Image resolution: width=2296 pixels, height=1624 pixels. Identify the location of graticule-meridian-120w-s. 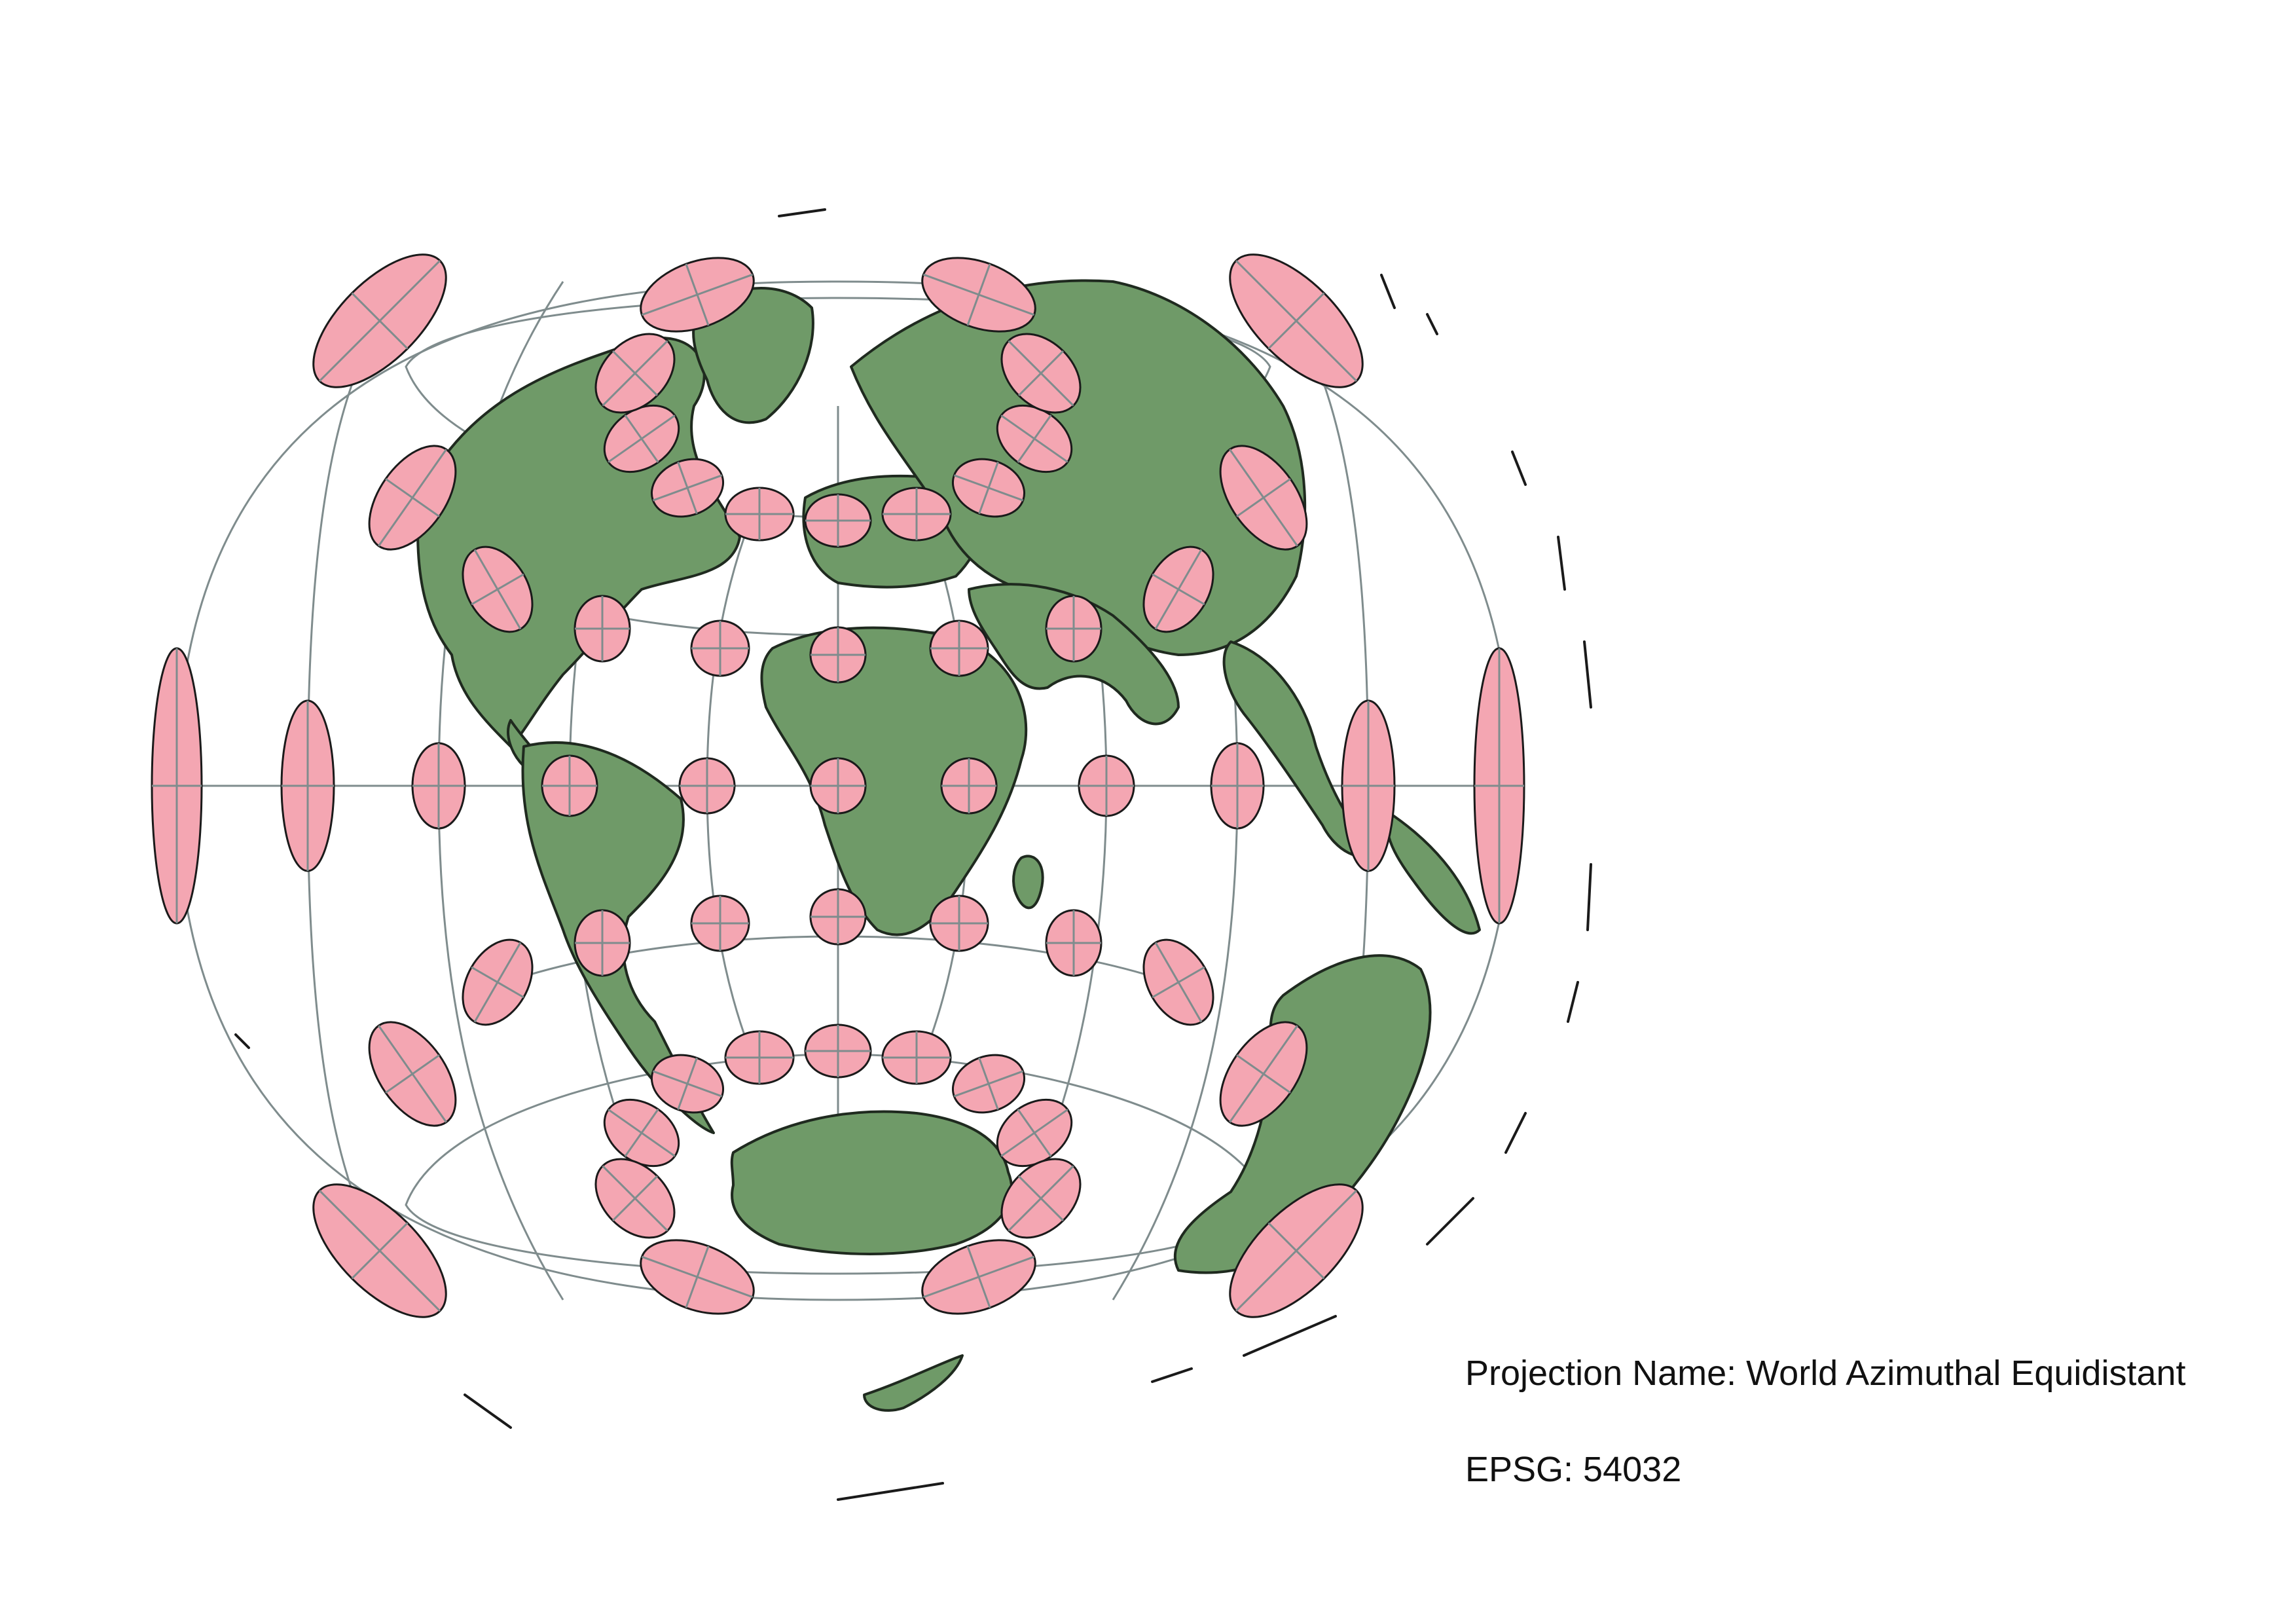
(500, 1043).